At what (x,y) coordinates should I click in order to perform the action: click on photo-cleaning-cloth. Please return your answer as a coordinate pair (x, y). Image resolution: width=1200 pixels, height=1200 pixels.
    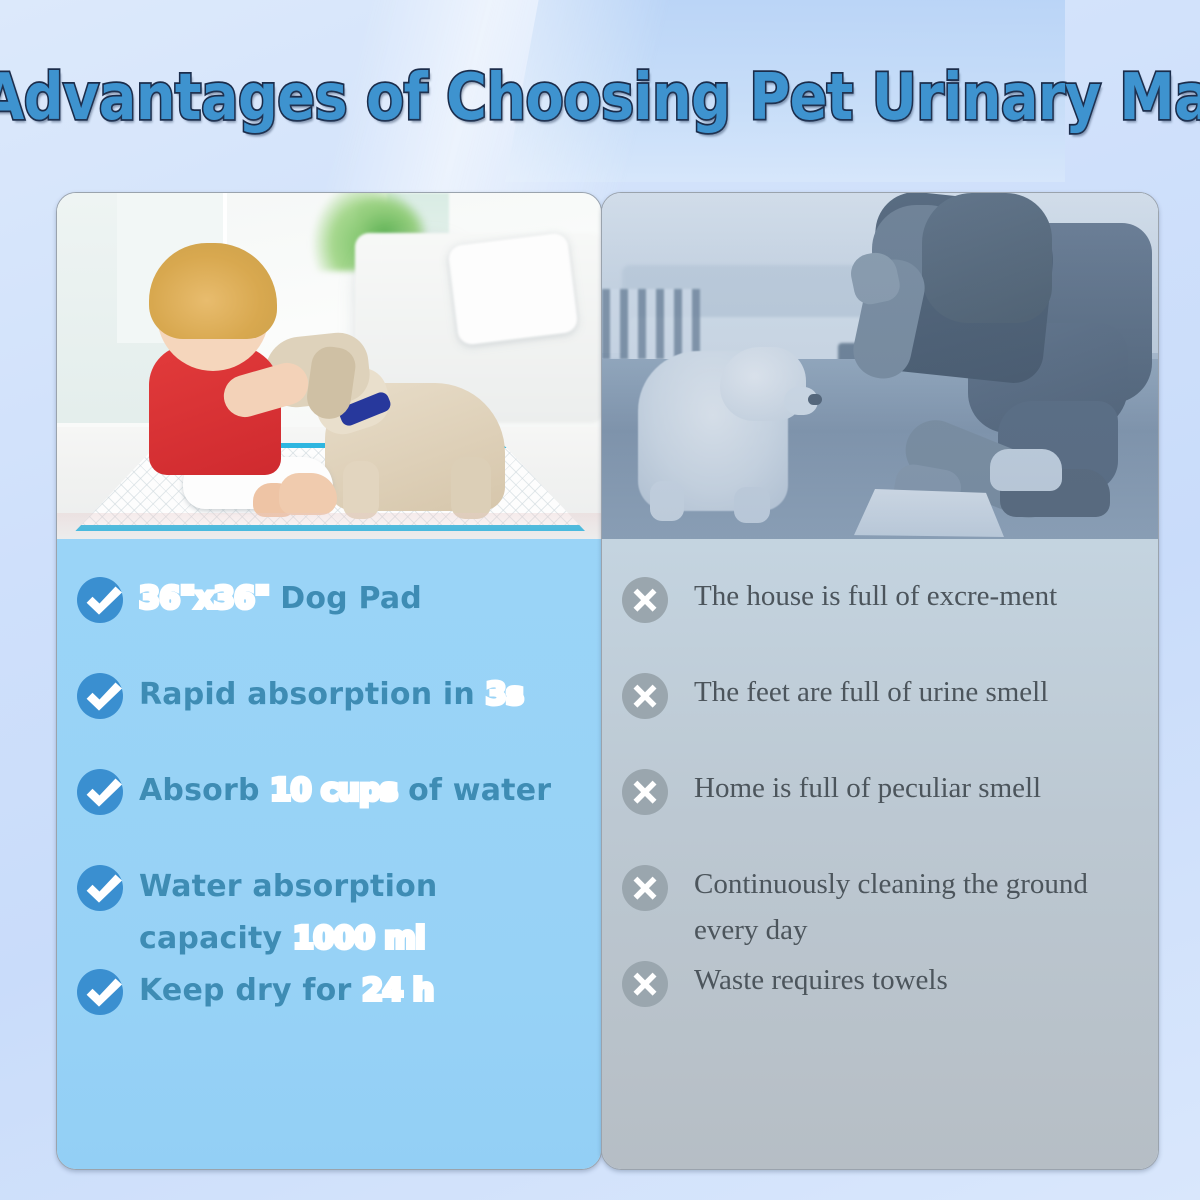
    Looking at the image, I should click on (929, 513).